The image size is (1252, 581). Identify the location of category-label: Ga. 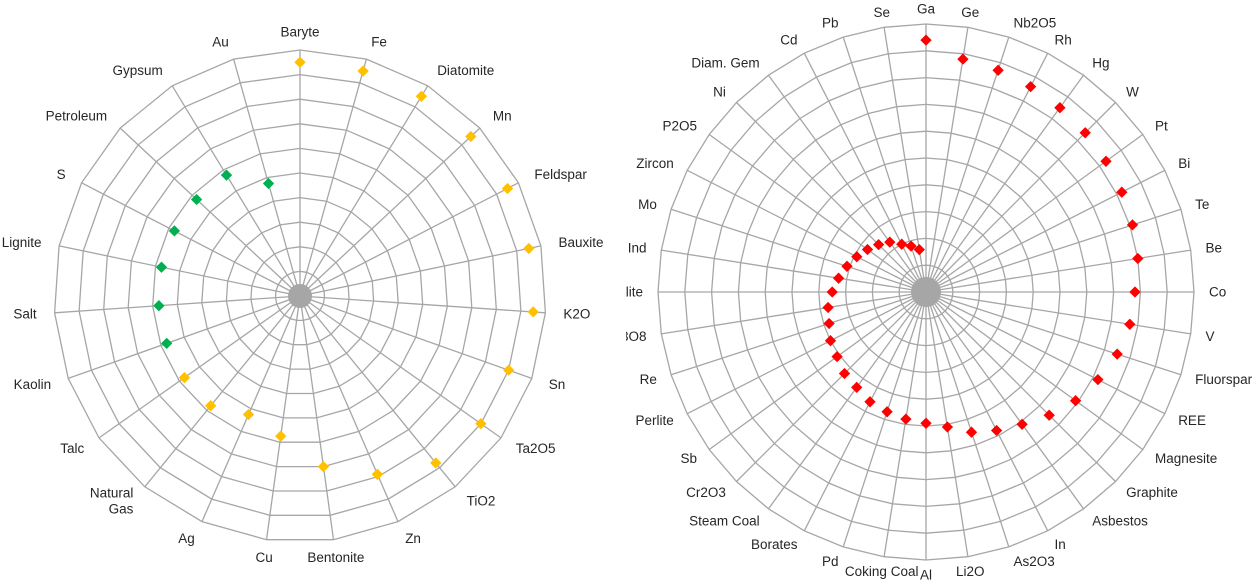
(926, 9).